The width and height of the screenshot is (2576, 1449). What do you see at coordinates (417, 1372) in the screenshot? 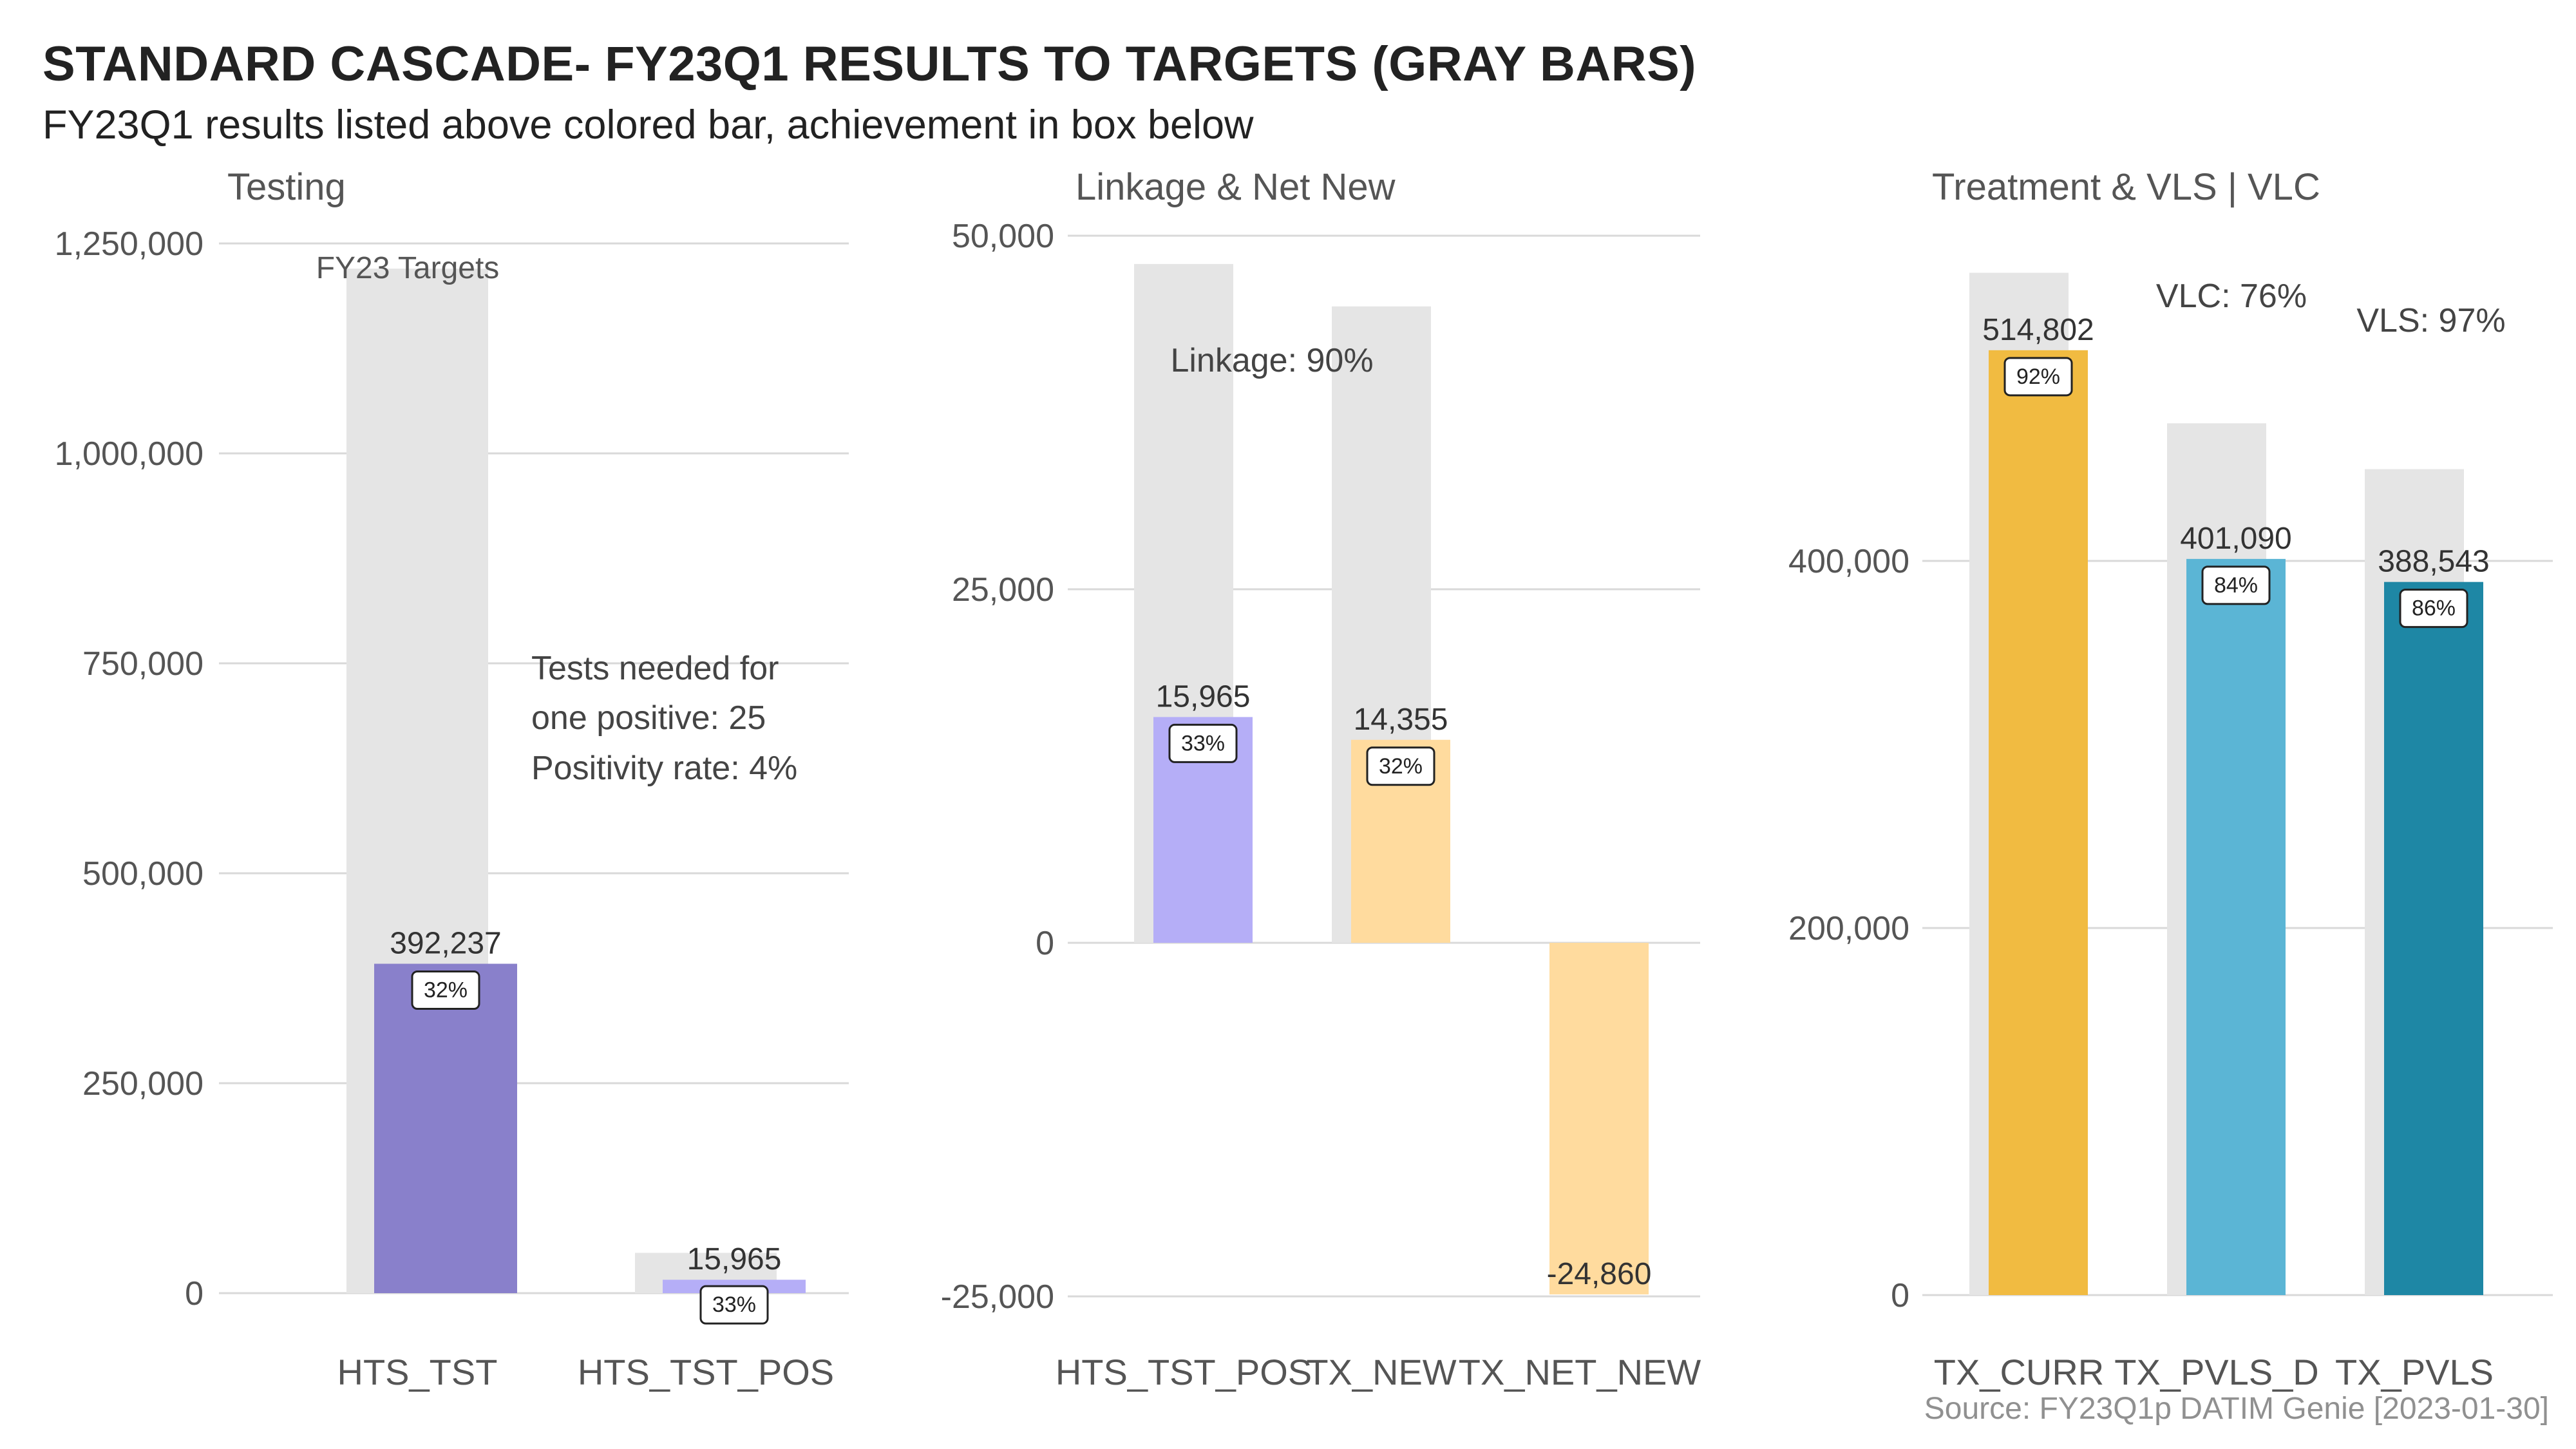
I see `x-category-label: HTS_TST` at bounding box center [417, 1372].